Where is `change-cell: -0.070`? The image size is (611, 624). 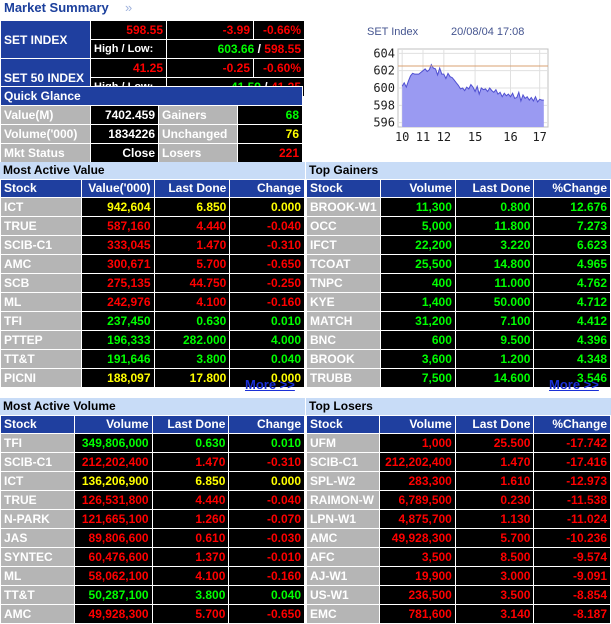
change-cell: -0.070 is located at coordinates (266, 519).